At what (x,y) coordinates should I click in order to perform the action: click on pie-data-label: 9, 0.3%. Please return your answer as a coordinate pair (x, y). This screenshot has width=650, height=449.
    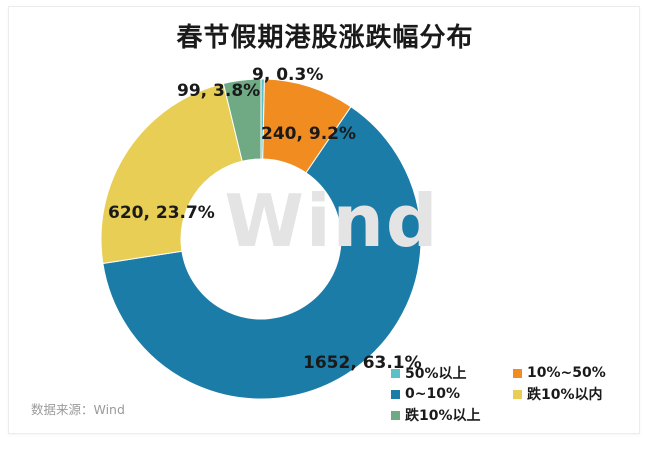
    Looking at the image, I should click on (288, 75).